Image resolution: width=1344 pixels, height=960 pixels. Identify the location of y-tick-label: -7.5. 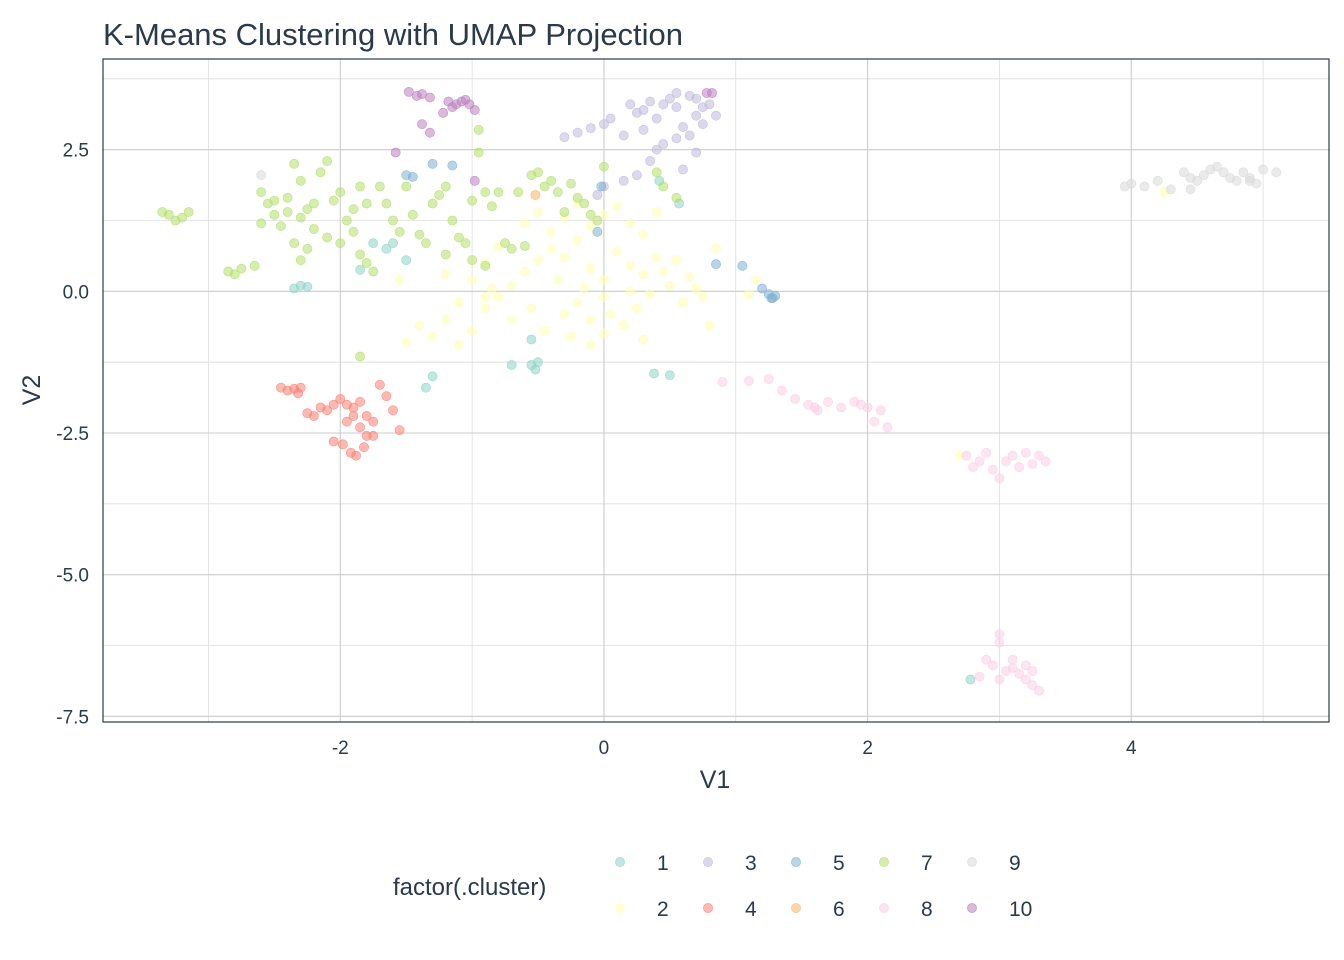
(72, 717).